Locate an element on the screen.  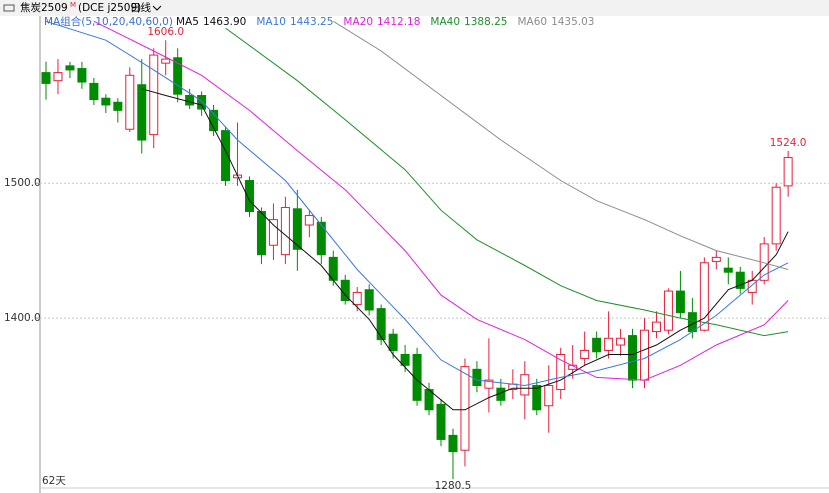
price-annotation: 1280.5 is located at coordinates (453, 486).